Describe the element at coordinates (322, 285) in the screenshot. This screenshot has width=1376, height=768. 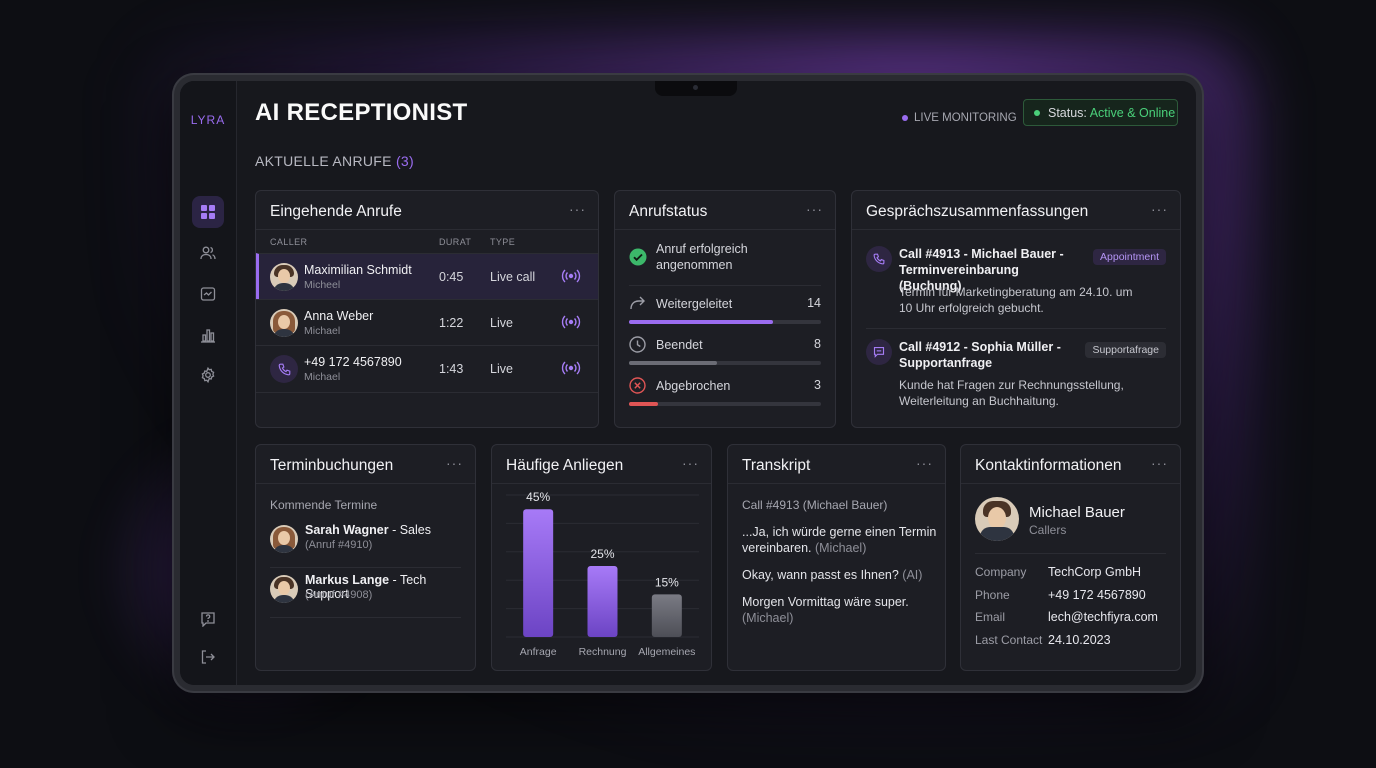
I see `caller-sub: Micheel` at that location.